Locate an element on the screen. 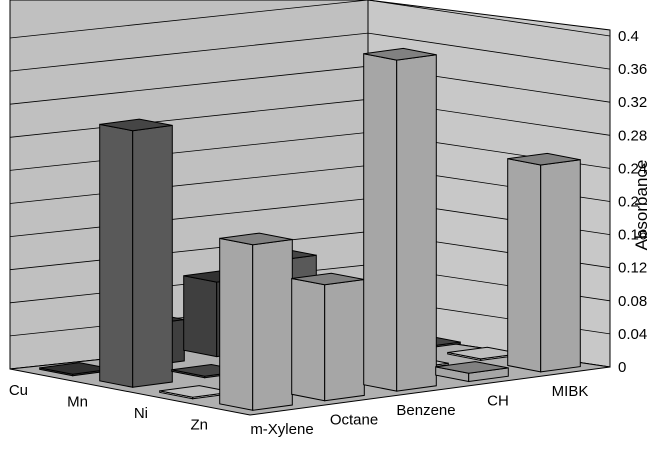  bar-Zn-Octane is located at coordinates (328, 337).